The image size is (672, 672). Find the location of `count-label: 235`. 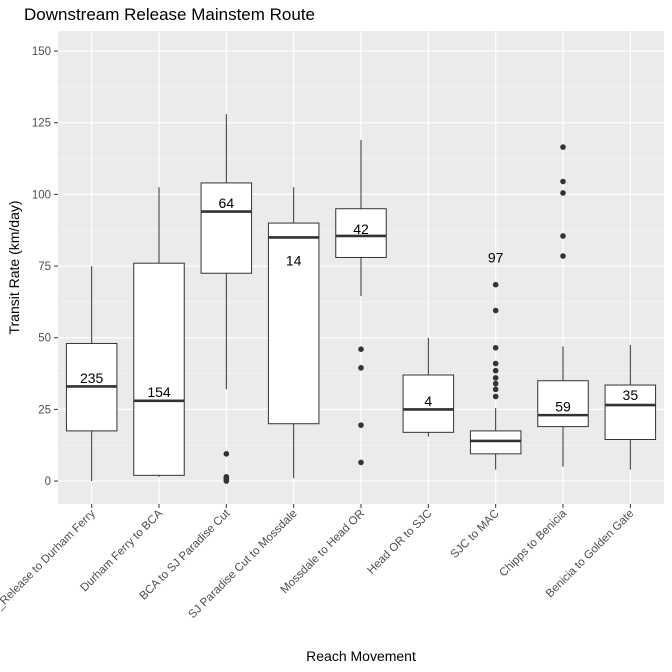

count-label: 235 is located at coordinates (92, 378).